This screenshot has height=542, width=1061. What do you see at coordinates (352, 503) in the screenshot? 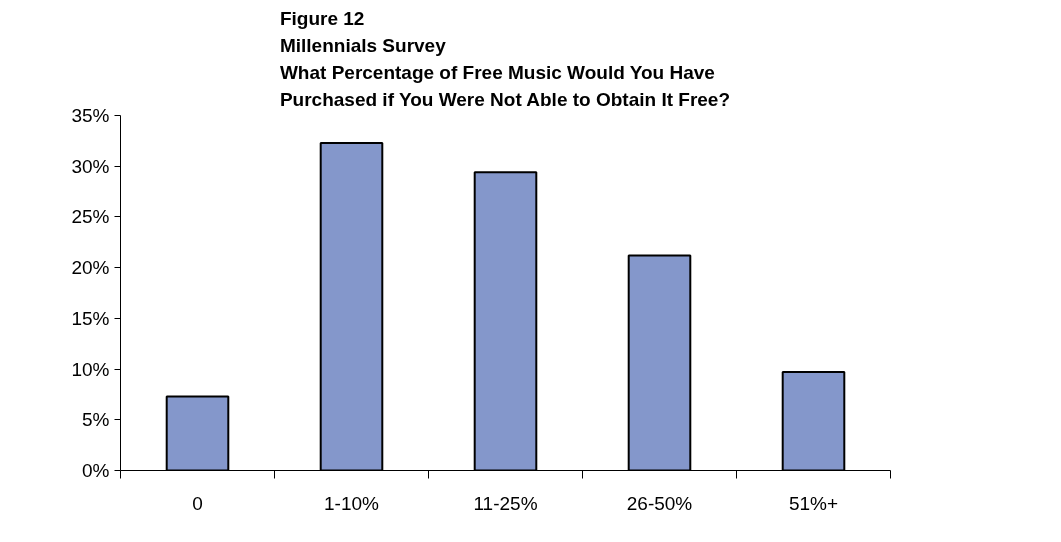
I see `x-tick-label: 1-10%` at bounding box center [352, 503].